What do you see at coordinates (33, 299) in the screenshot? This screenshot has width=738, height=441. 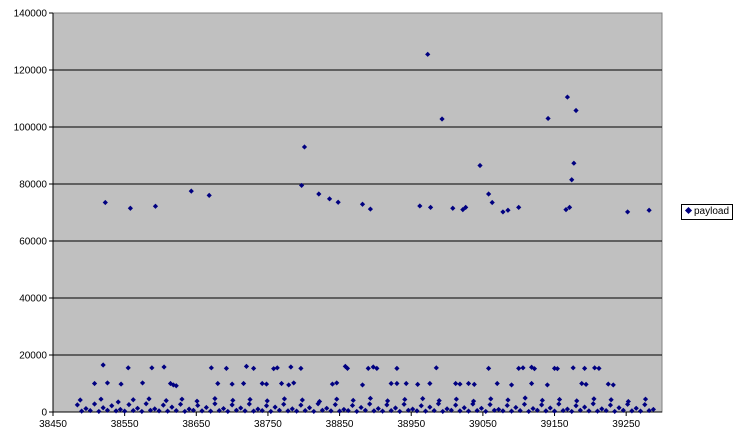 I see `y-tick-label: 40000` at bounding box center [33, 299].